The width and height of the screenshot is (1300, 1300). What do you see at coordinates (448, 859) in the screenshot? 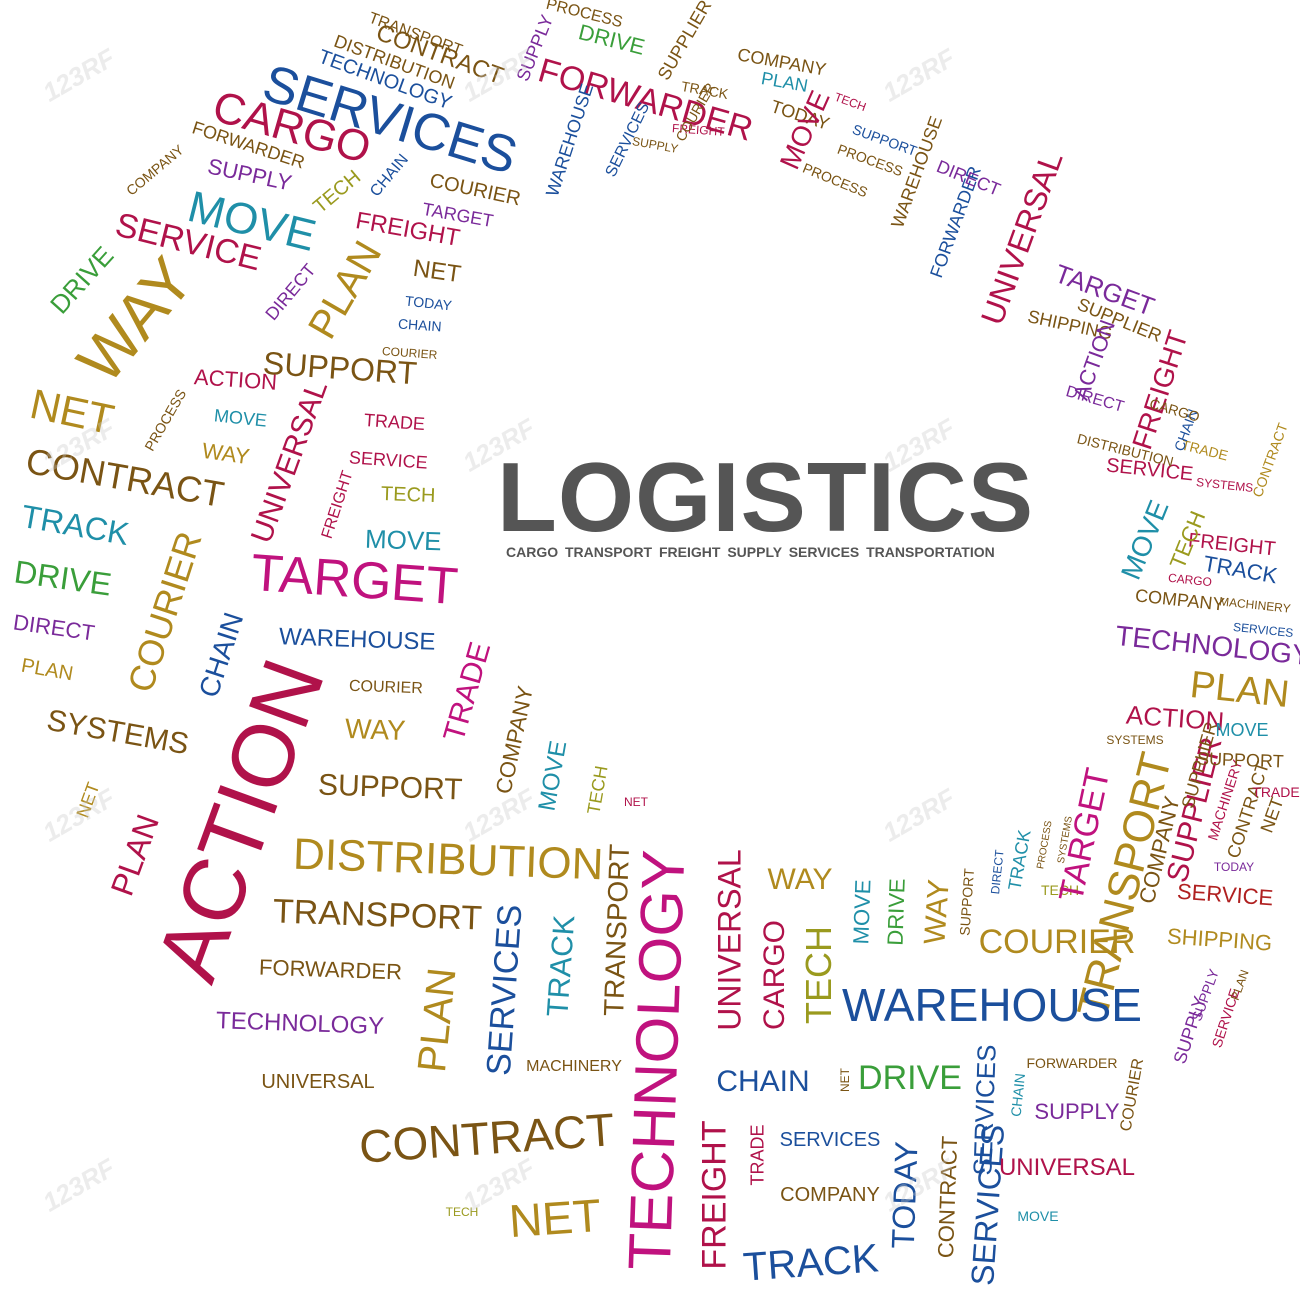
I see `word: DISTRIBUTION` at bounding box center [448, 859].